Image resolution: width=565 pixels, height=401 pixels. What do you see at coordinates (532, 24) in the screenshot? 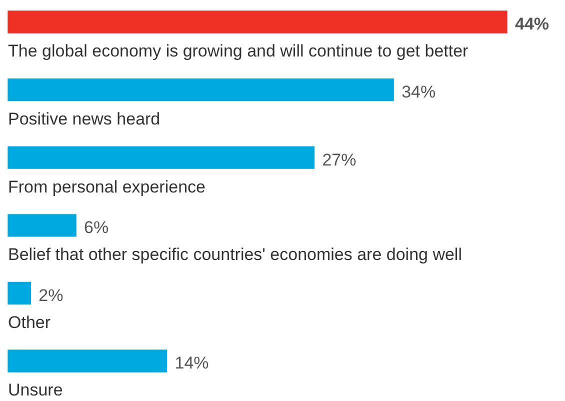
I see `data-label: 44%` at bounding box center [532, 24].